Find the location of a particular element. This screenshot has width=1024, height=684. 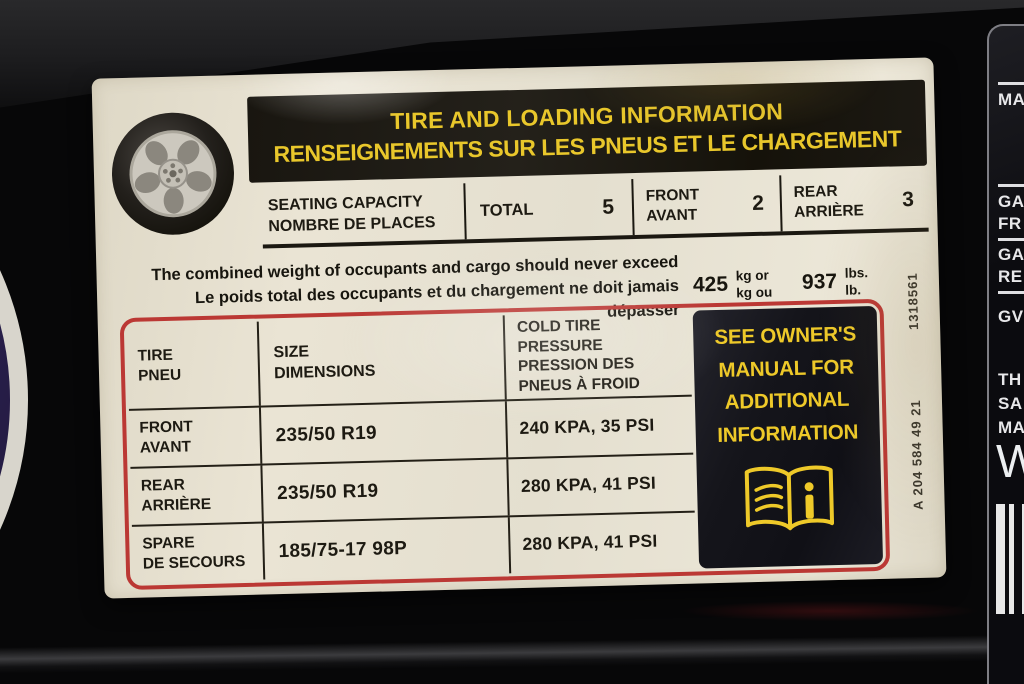

seating-rear-cell: REAR ARRIÈRE 3 is located at coordinates (854, 201).